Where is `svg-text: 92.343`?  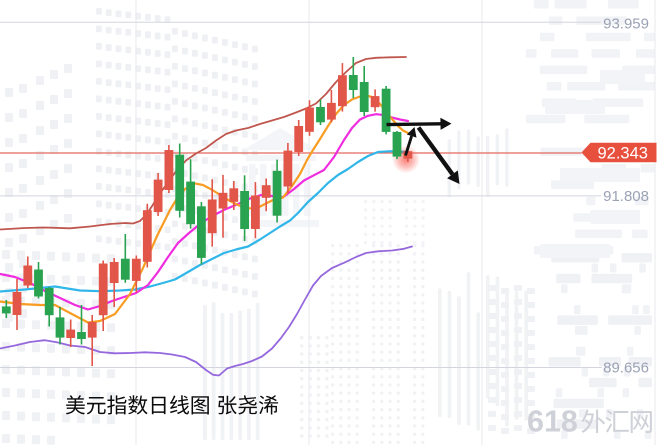 svg-text: 92.343 is located at coordinates (623, 154).